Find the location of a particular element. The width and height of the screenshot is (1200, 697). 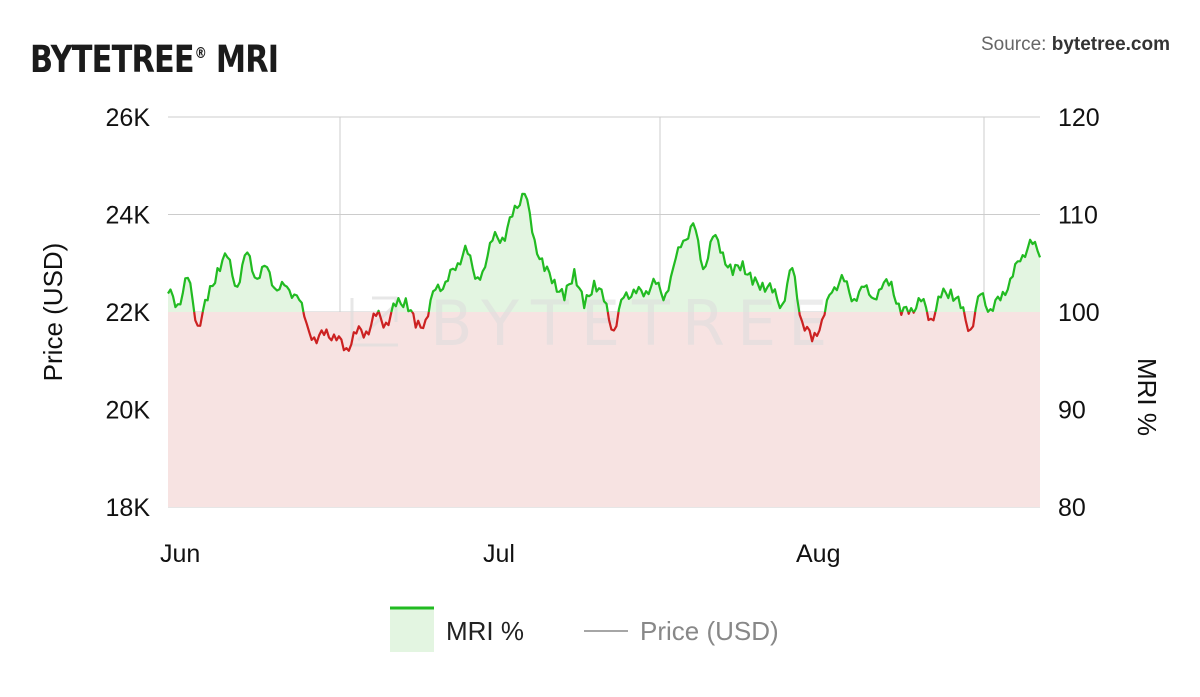

x-axis-tick-label: Jul is located at coordinates (499, 554).